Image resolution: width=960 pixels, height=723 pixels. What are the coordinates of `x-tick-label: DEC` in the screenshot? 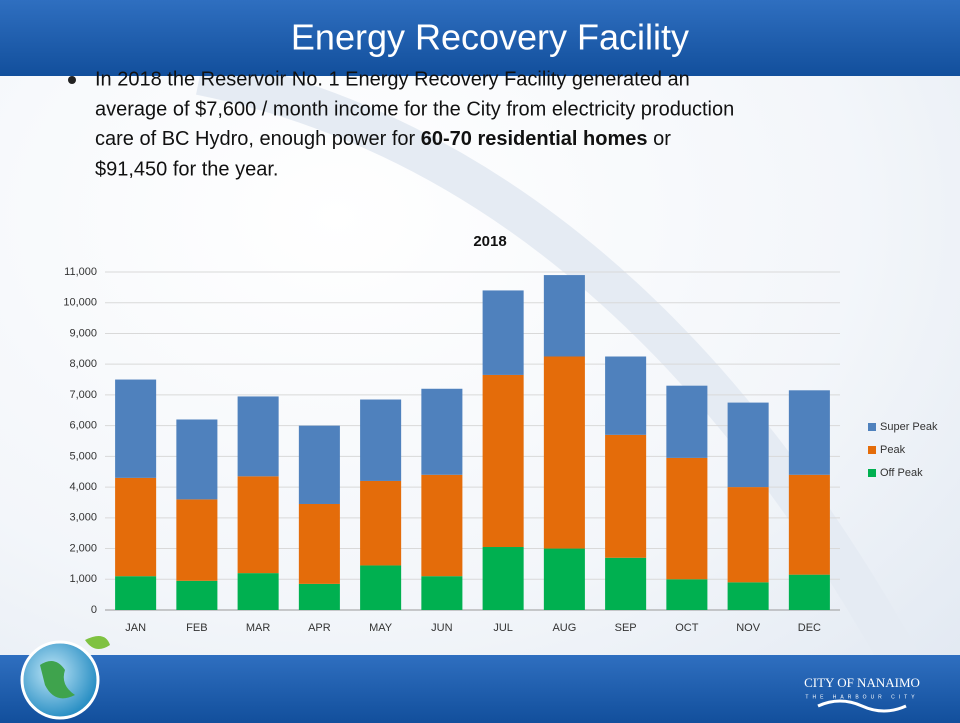 It's located at (809, 628).